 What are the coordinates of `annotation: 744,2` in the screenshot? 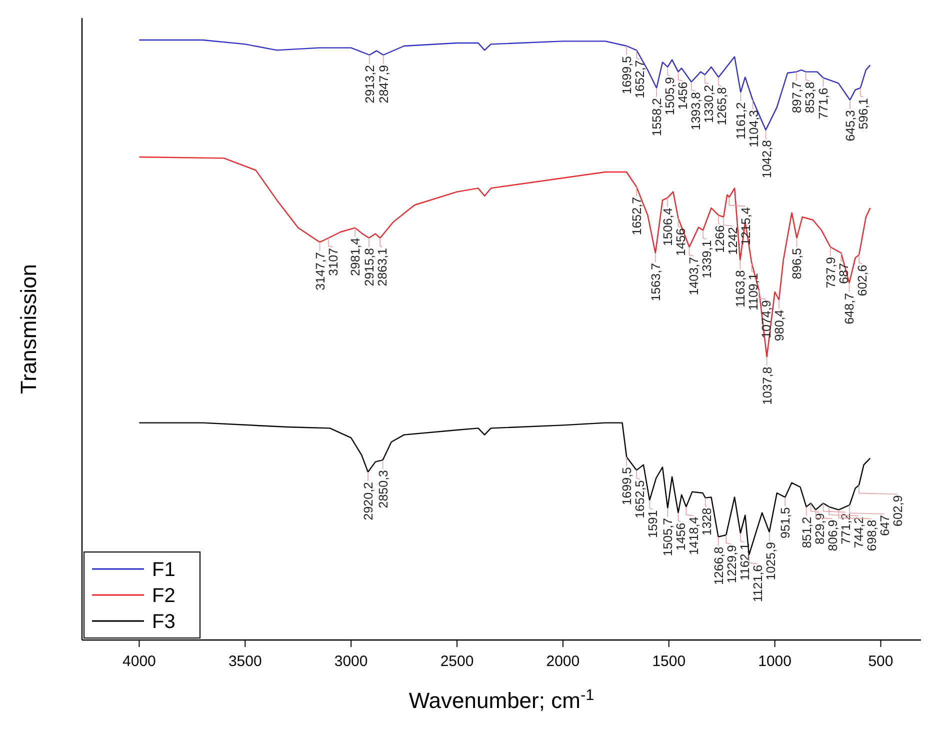 It's located at (859, 532).